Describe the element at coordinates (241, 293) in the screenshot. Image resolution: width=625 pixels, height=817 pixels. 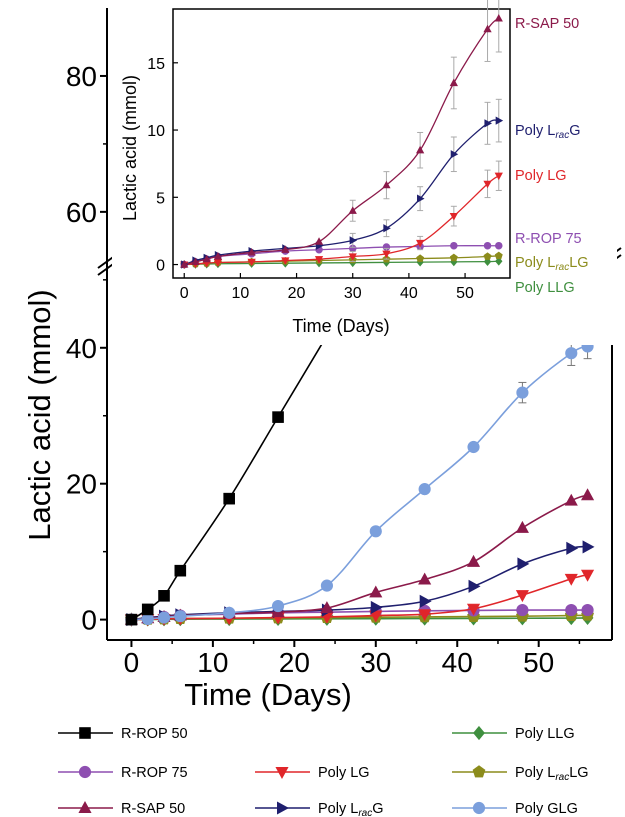
I see `inset-x-tick-label: 10` at that location.